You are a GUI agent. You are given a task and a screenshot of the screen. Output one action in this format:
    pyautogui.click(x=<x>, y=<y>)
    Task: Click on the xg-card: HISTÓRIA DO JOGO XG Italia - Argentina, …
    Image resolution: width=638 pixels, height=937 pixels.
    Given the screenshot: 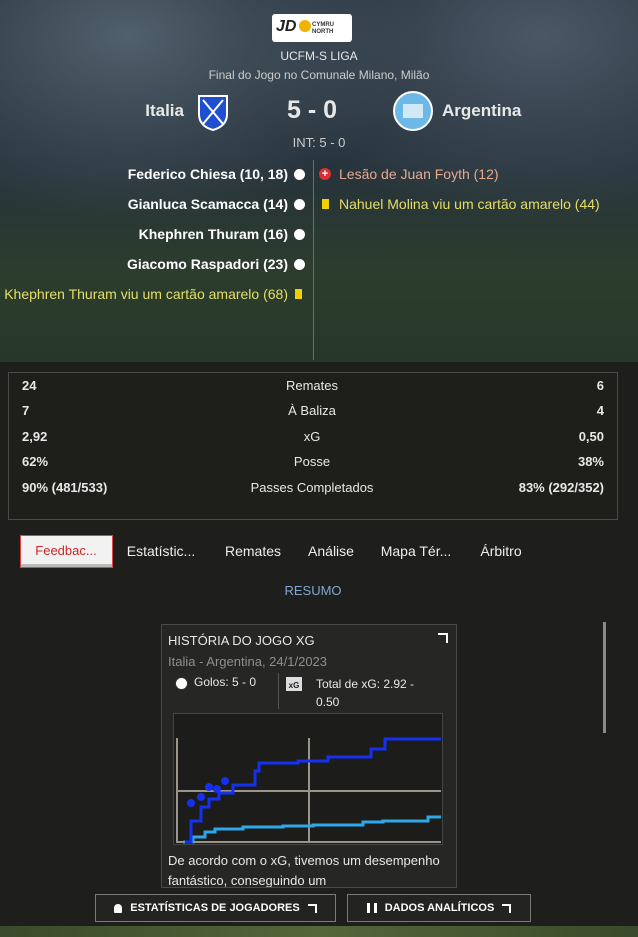 What is the action you would take?
    pyautogui.click(x=309, y=756)
    